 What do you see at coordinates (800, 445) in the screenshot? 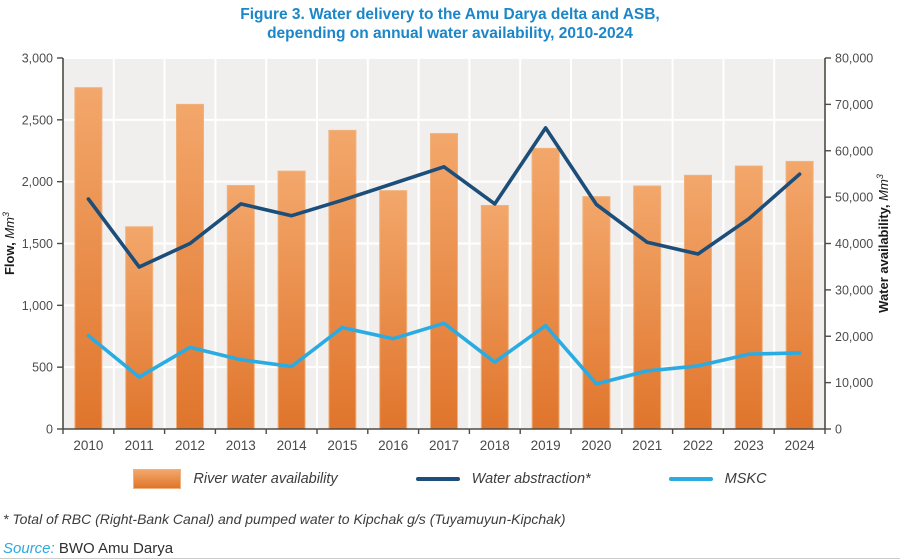
I see `x-label-2024: 2024` at bounding box center [800, 445].